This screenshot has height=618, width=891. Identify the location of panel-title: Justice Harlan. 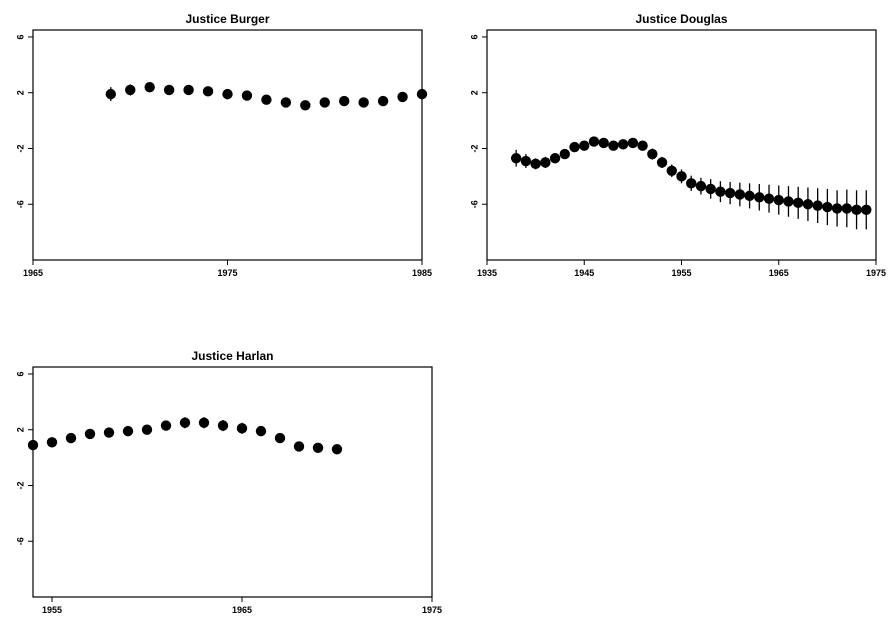
(232, 356).